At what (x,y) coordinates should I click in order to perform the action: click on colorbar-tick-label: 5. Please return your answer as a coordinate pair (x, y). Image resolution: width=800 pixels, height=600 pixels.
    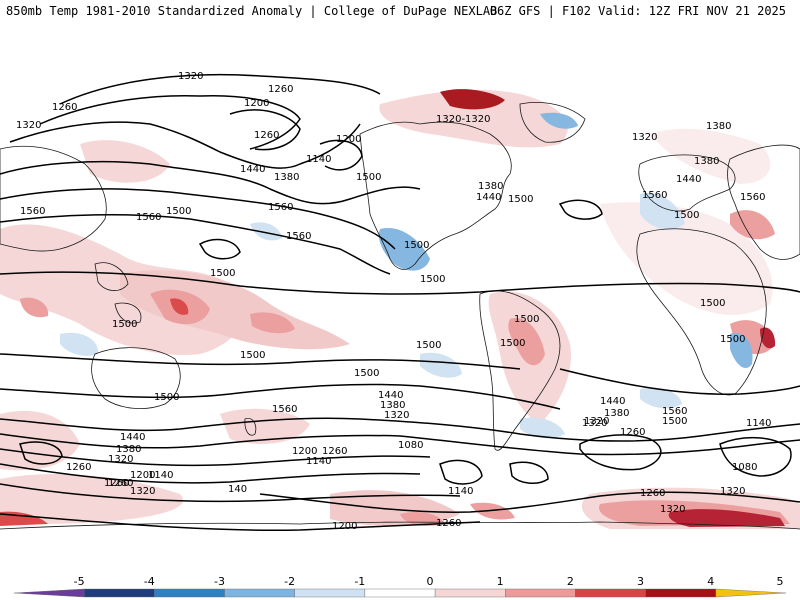
    Looking at the image, I should click on (780, 581).